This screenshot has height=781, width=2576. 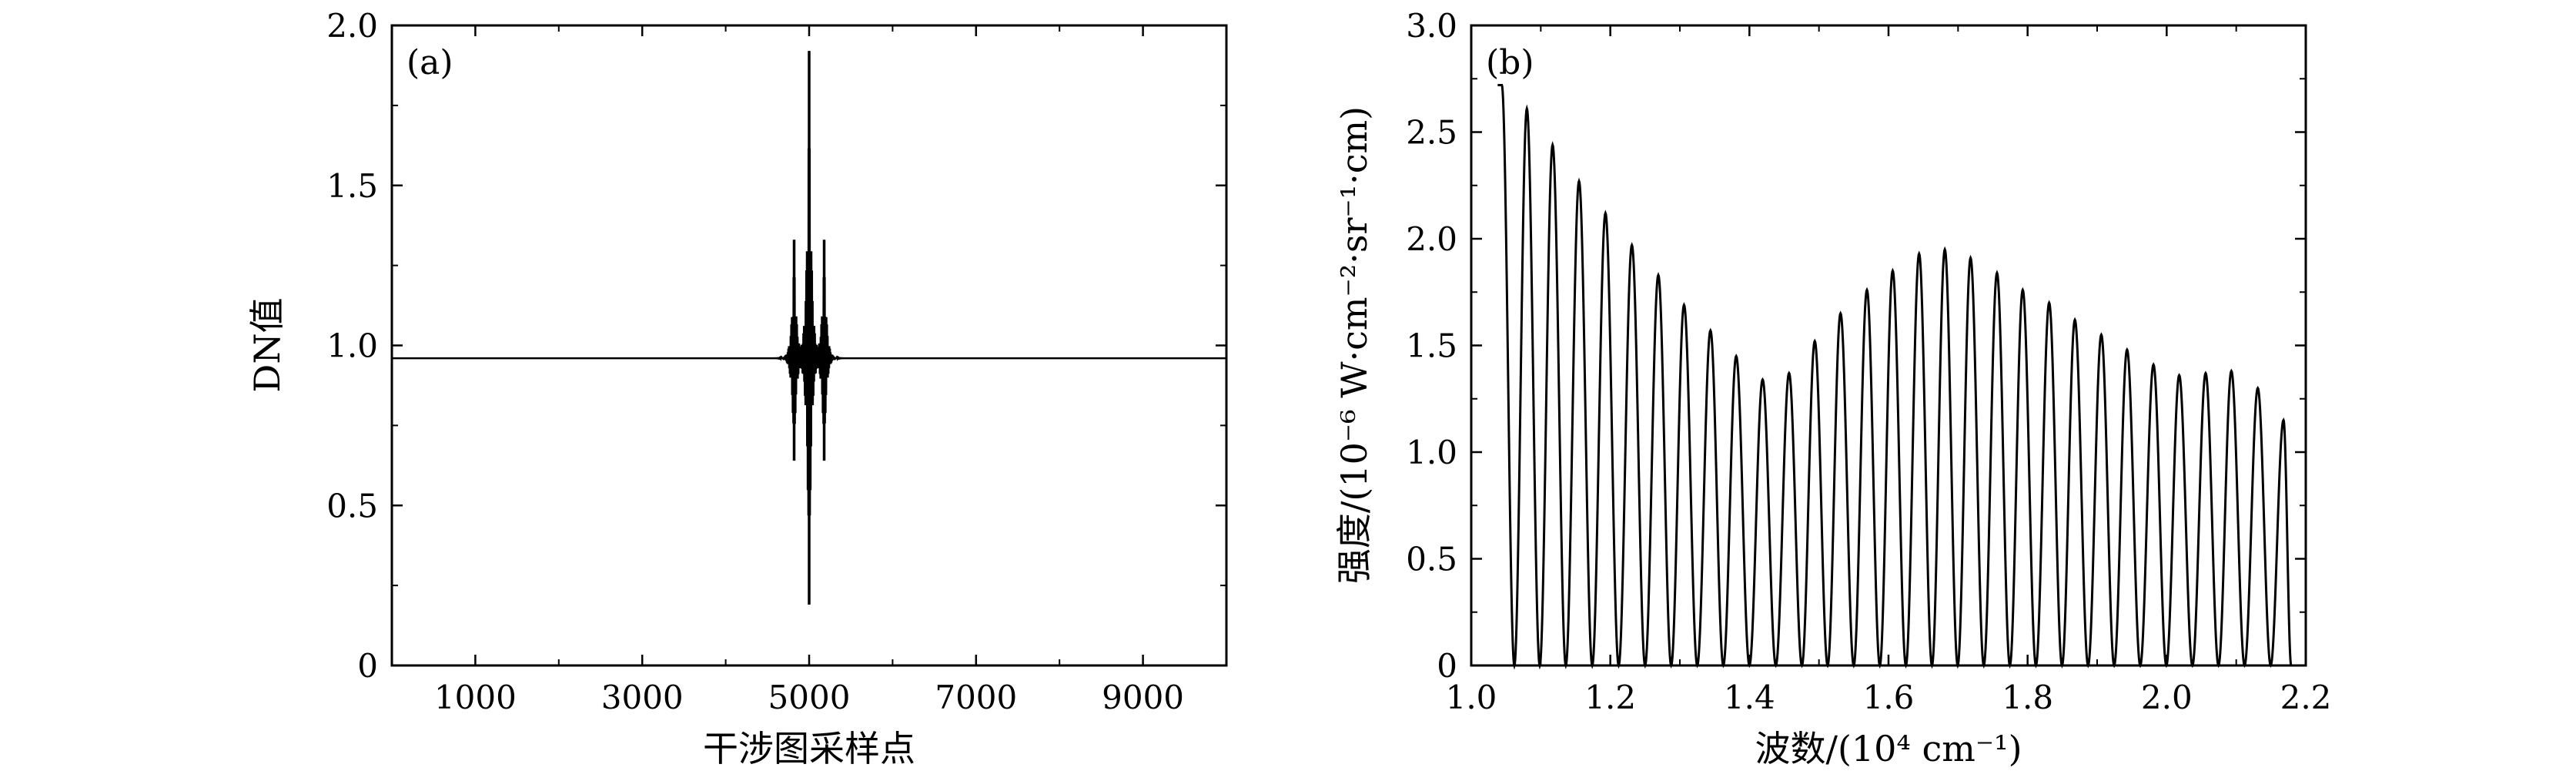 I want to click on a-y-tick-label: 0.5, so click(x=352, y=506).